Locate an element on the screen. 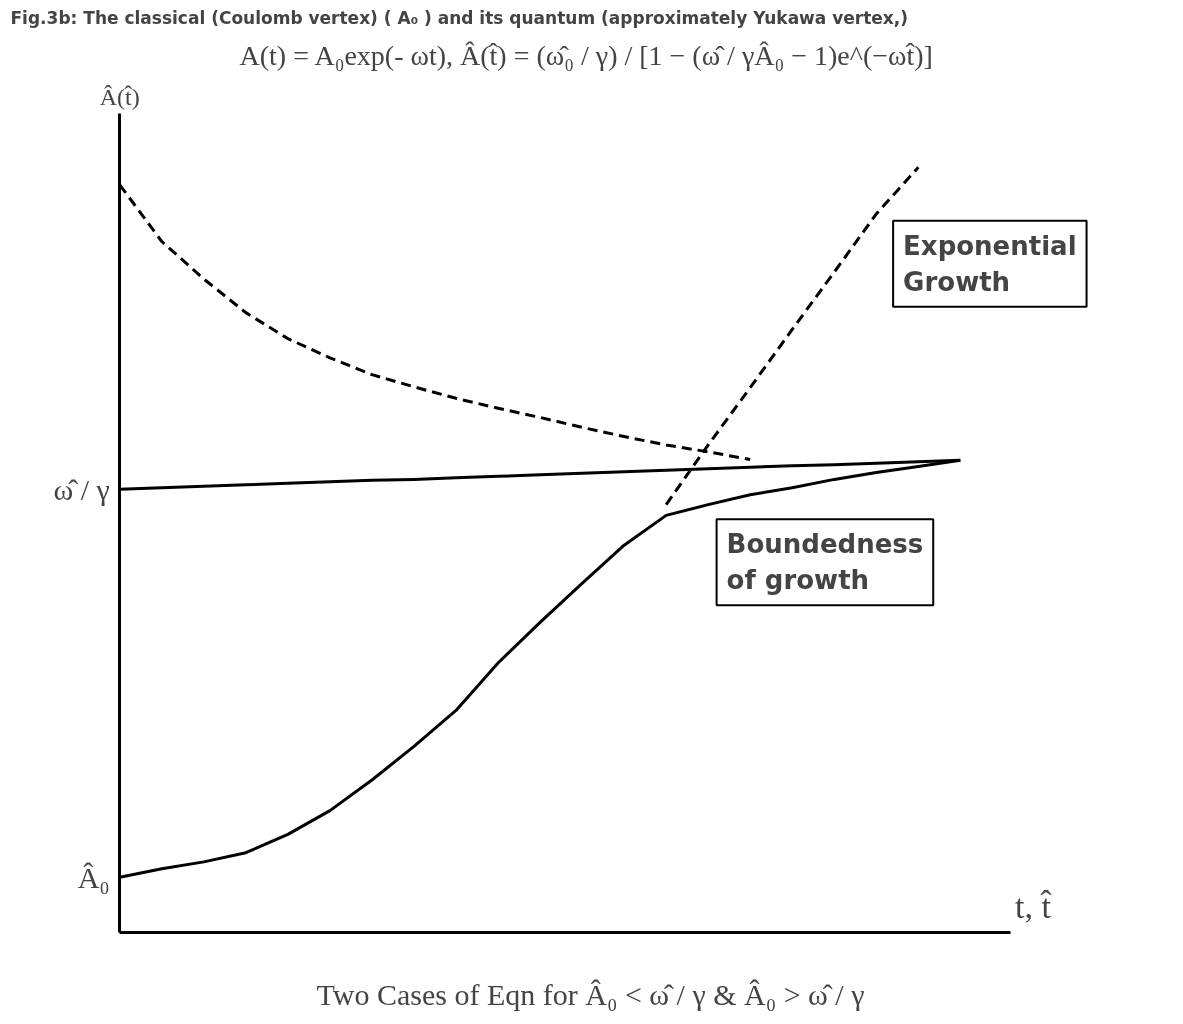 The height and width of the screenshot is (1024, 1183). annotation: Boundedness of growth is located at coordinates (825, 562).